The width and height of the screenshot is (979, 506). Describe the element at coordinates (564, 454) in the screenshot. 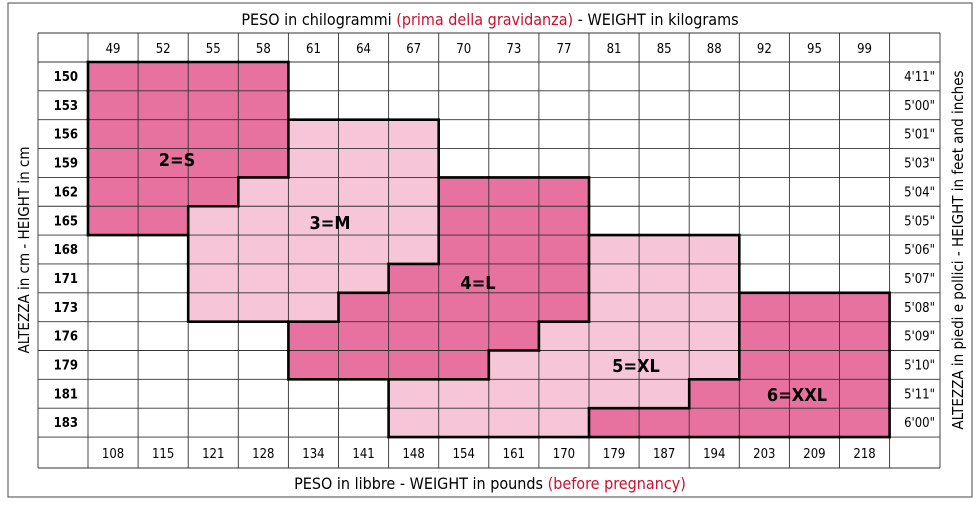

I see `weight-lb-label: 170` at that location.